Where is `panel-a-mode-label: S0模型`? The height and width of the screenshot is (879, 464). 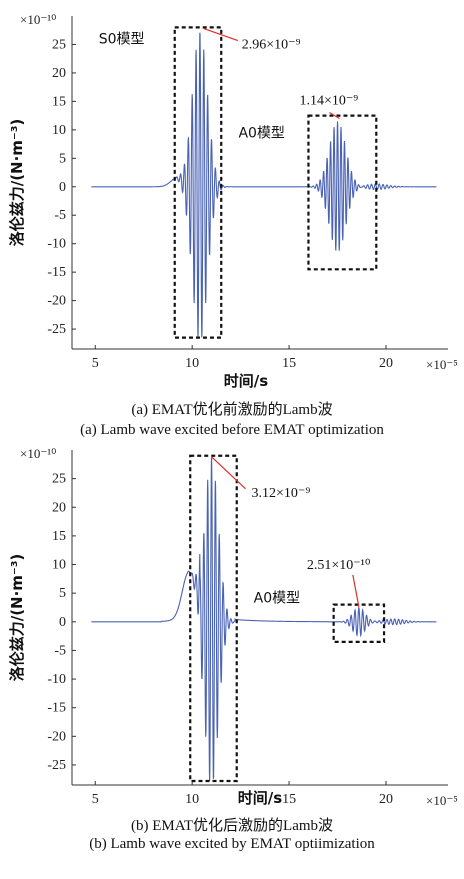
panel-a-mode-label: S0模型 is located at coordinates (122, 39).